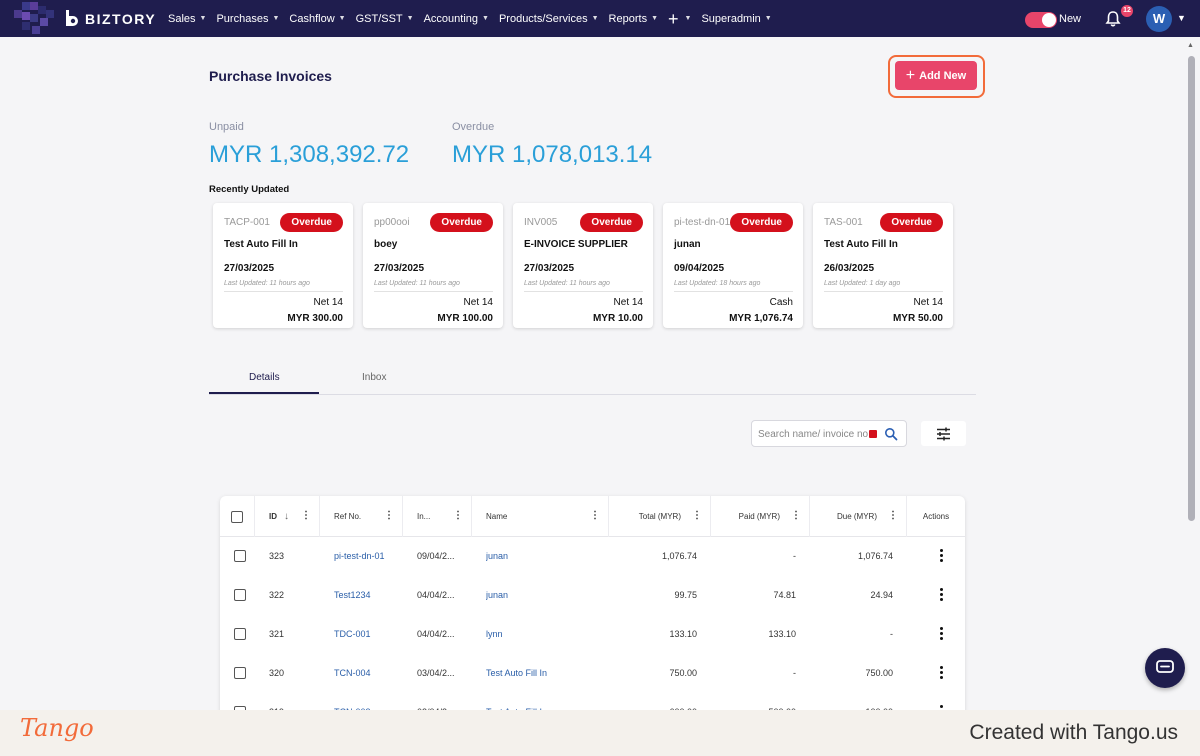  What do you see at coordinates (267, 283) in the screenshot?
I see `card-last-updated: Last Updated: 11 hours ago` at bounding box center [267, 283].